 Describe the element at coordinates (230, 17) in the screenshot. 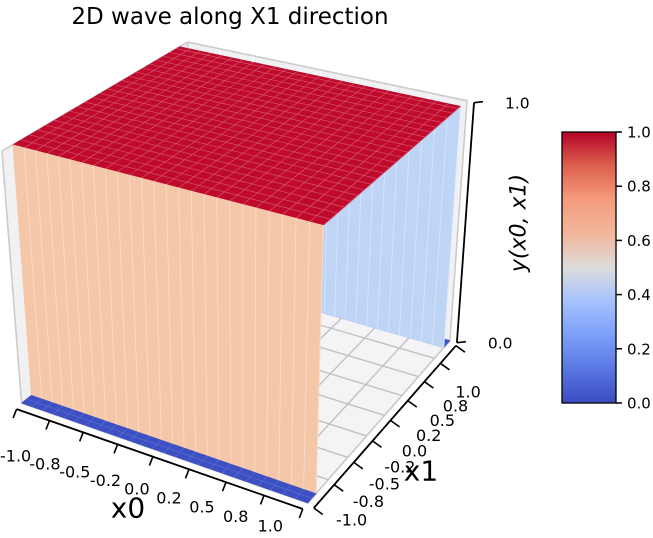

I see `plot-title: 2D wave along X1 direction` at that location.